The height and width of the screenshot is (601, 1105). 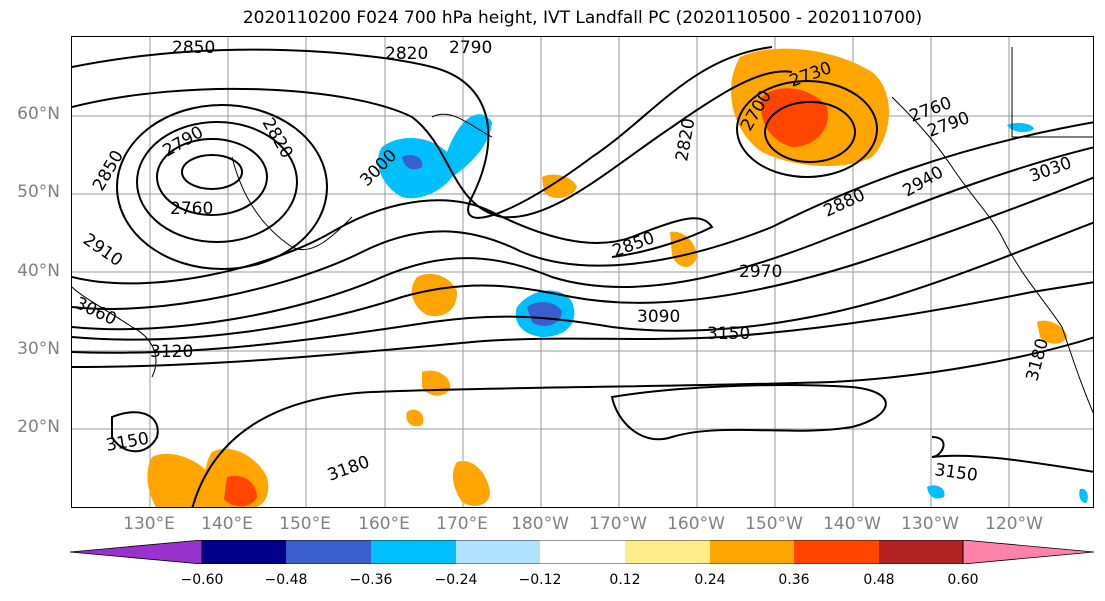 What do you see at coordinates (852, 524) in the screenshot?
I see `lon-label: 140°W` at bounding box center [852, 524].